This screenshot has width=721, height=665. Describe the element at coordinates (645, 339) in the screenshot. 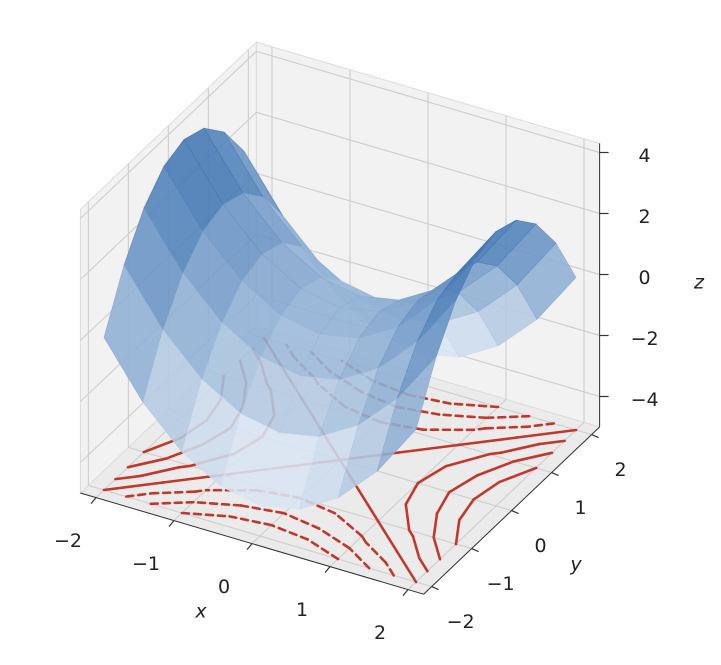

I see `z-tick-label: −2` at that location.